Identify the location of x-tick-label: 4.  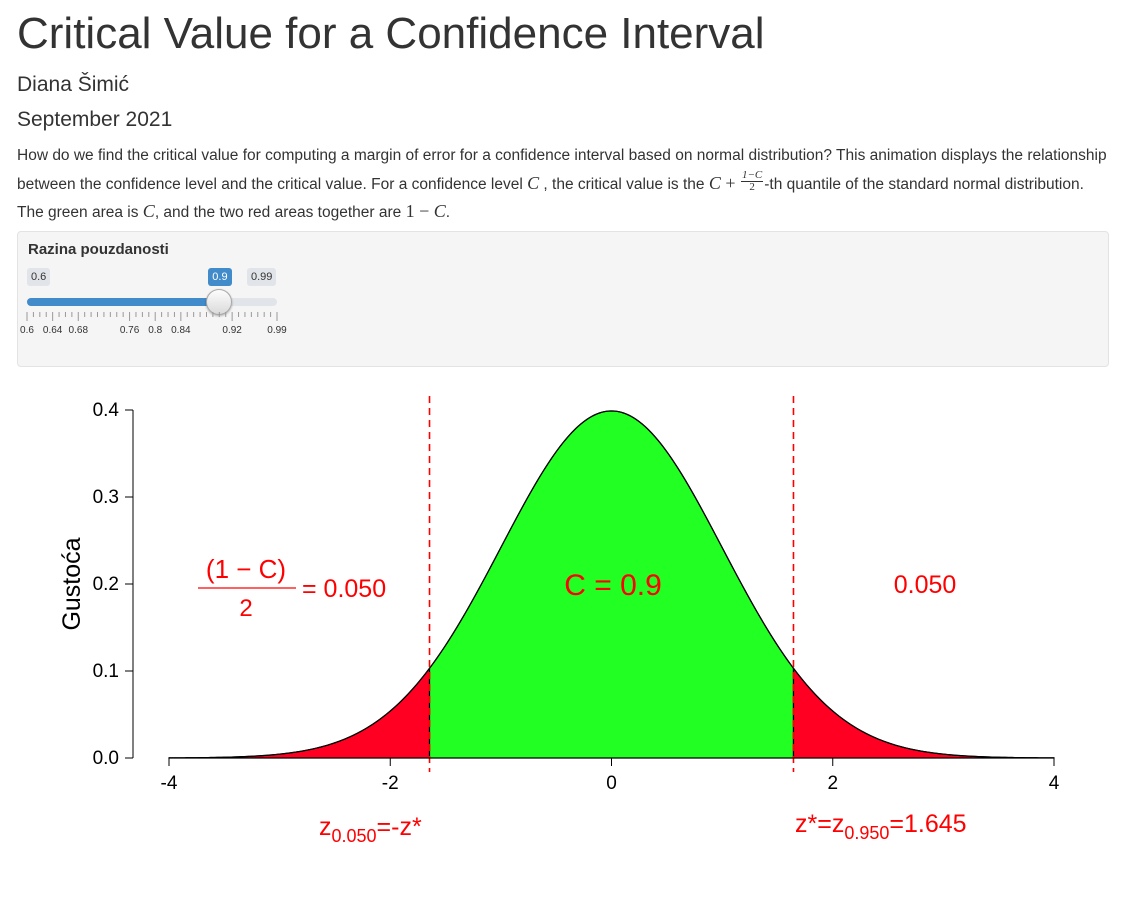
(1054, 783).